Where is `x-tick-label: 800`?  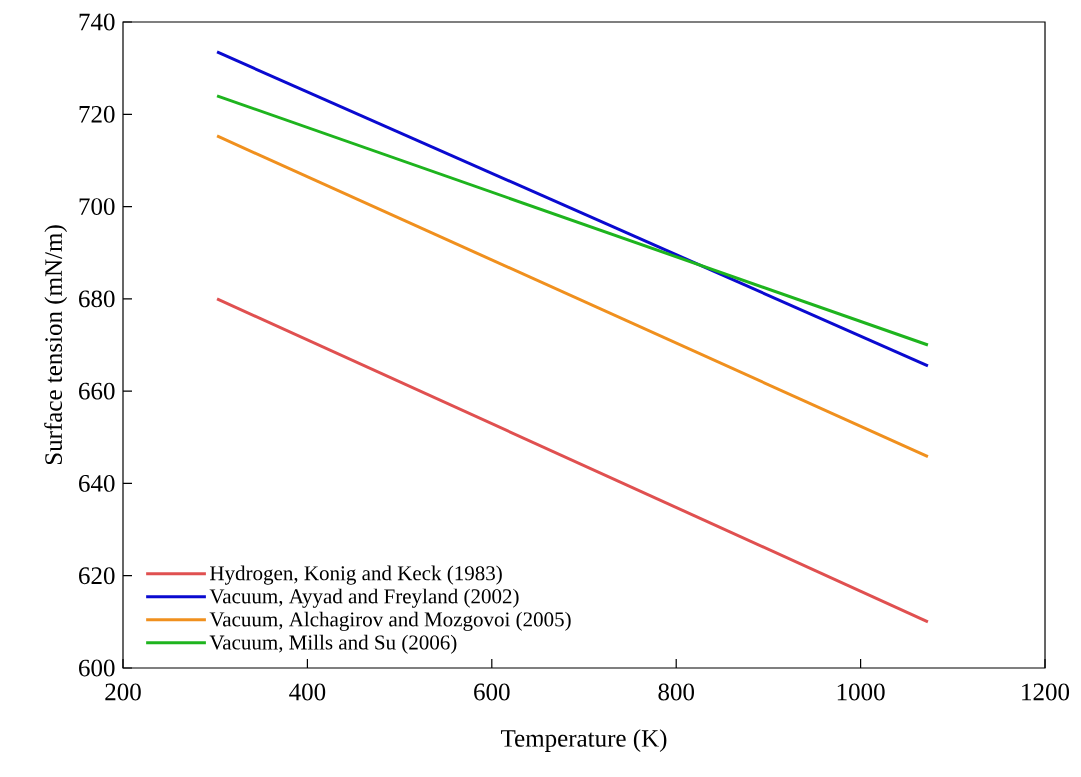 x-tick-label: 800 is located at coordinates (676, 692).